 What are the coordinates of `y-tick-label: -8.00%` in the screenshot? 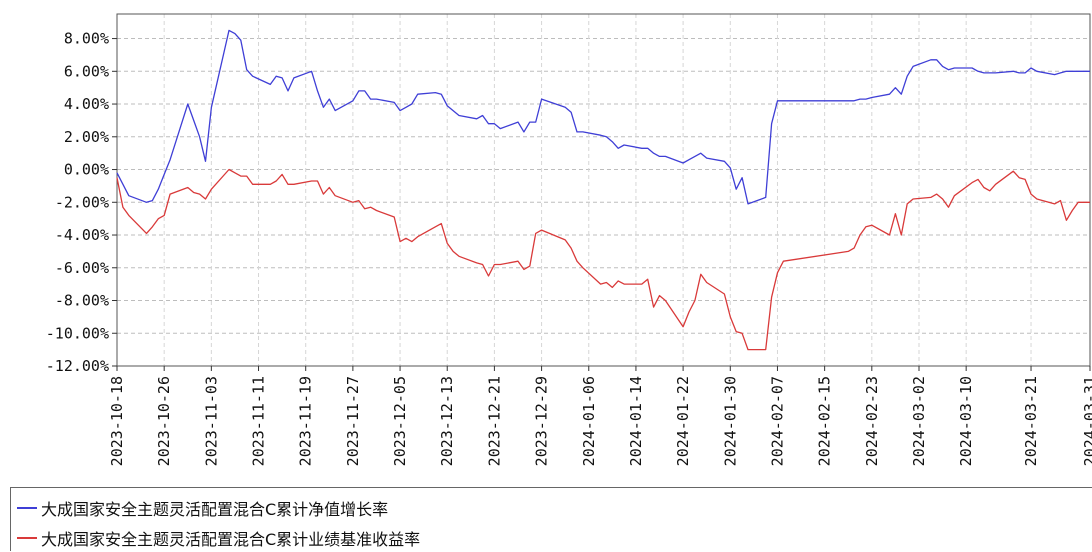 It's located at (82, 301).